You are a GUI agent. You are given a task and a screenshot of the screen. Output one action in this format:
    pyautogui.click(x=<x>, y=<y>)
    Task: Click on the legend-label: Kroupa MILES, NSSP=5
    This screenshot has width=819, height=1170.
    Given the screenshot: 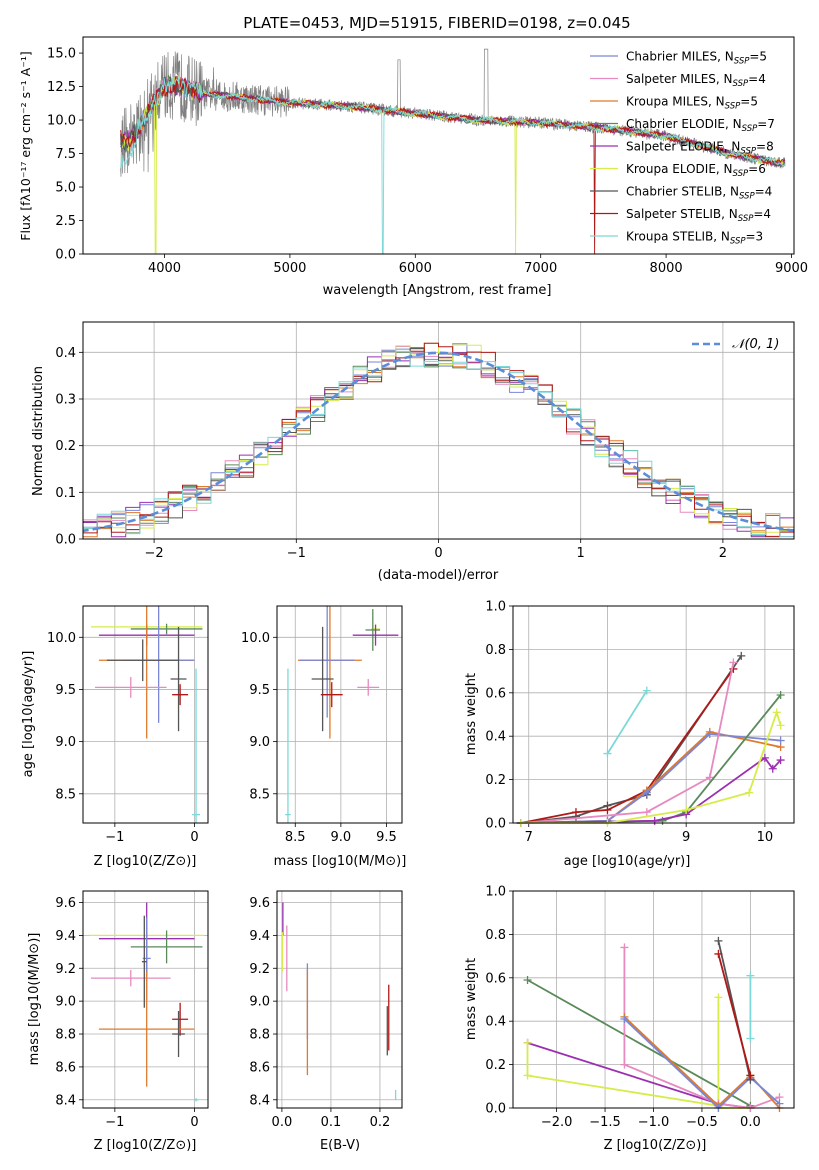 What is the action you would take?
    pyautogui.click(x=692, y=103)
    